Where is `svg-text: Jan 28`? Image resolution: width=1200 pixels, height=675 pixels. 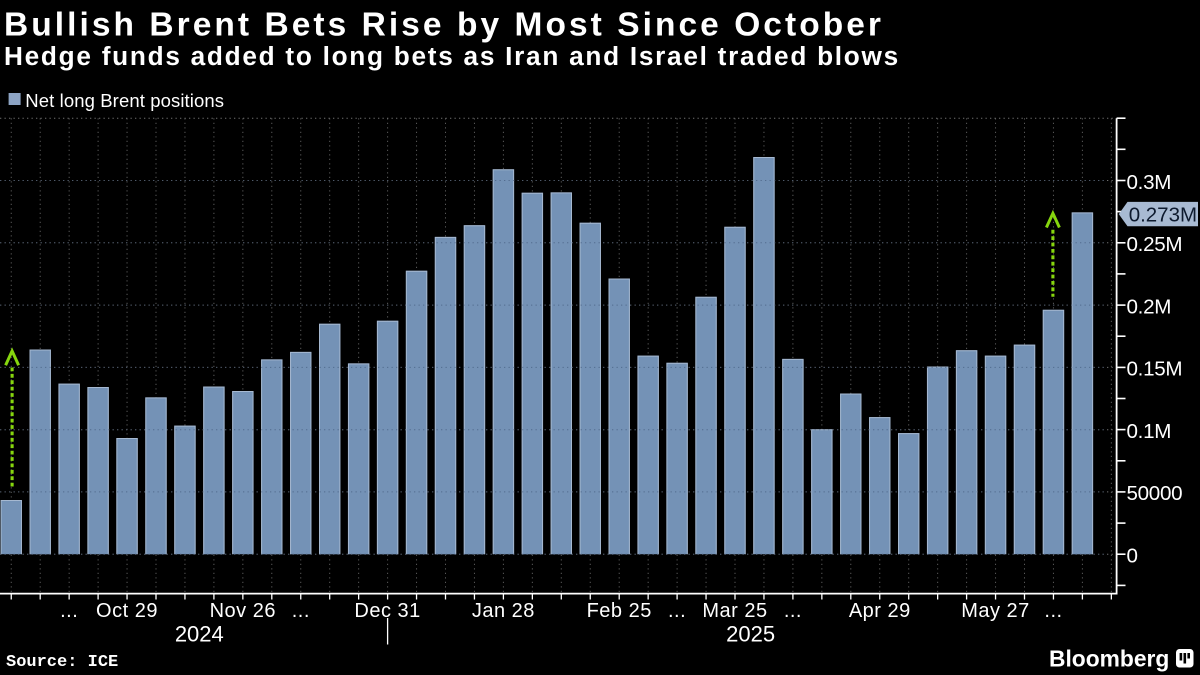 svg-text: Jan 28 is located at coordinates (503, 611).